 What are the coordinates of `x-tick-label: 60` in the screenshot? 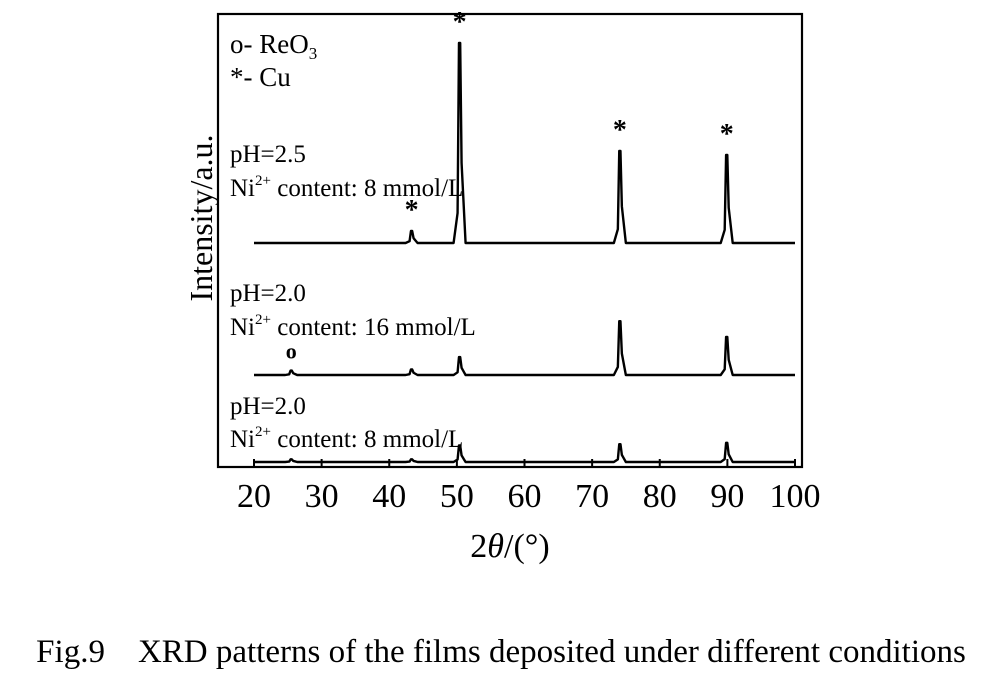 It's located at (525, 496).